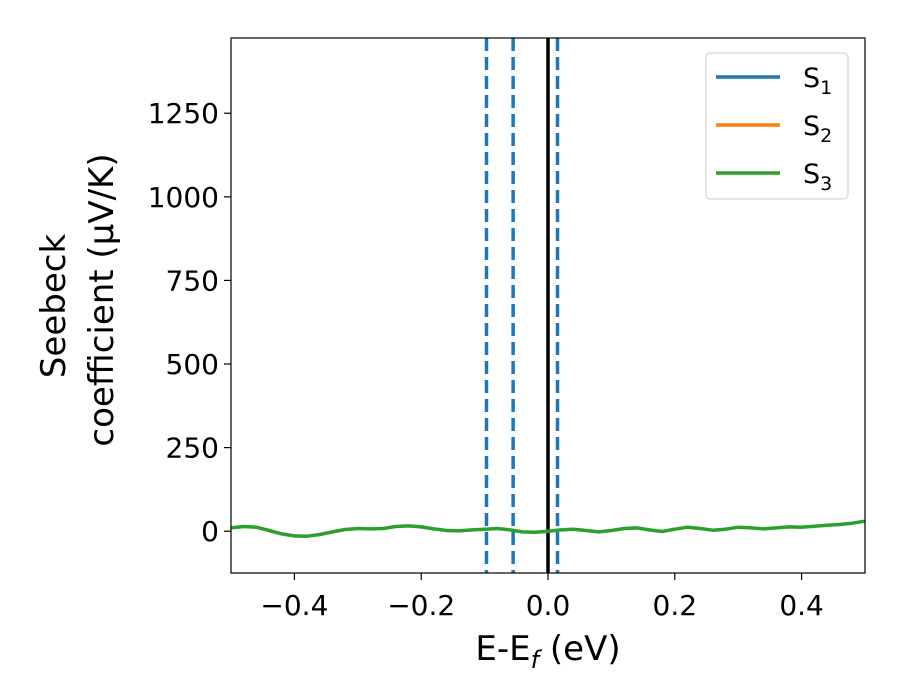 The image size is (900, 700). What do you see at coordinates (192, 448) in the screenshot?
I see `y-tick-label: 250` at bounding box center [192, 448].